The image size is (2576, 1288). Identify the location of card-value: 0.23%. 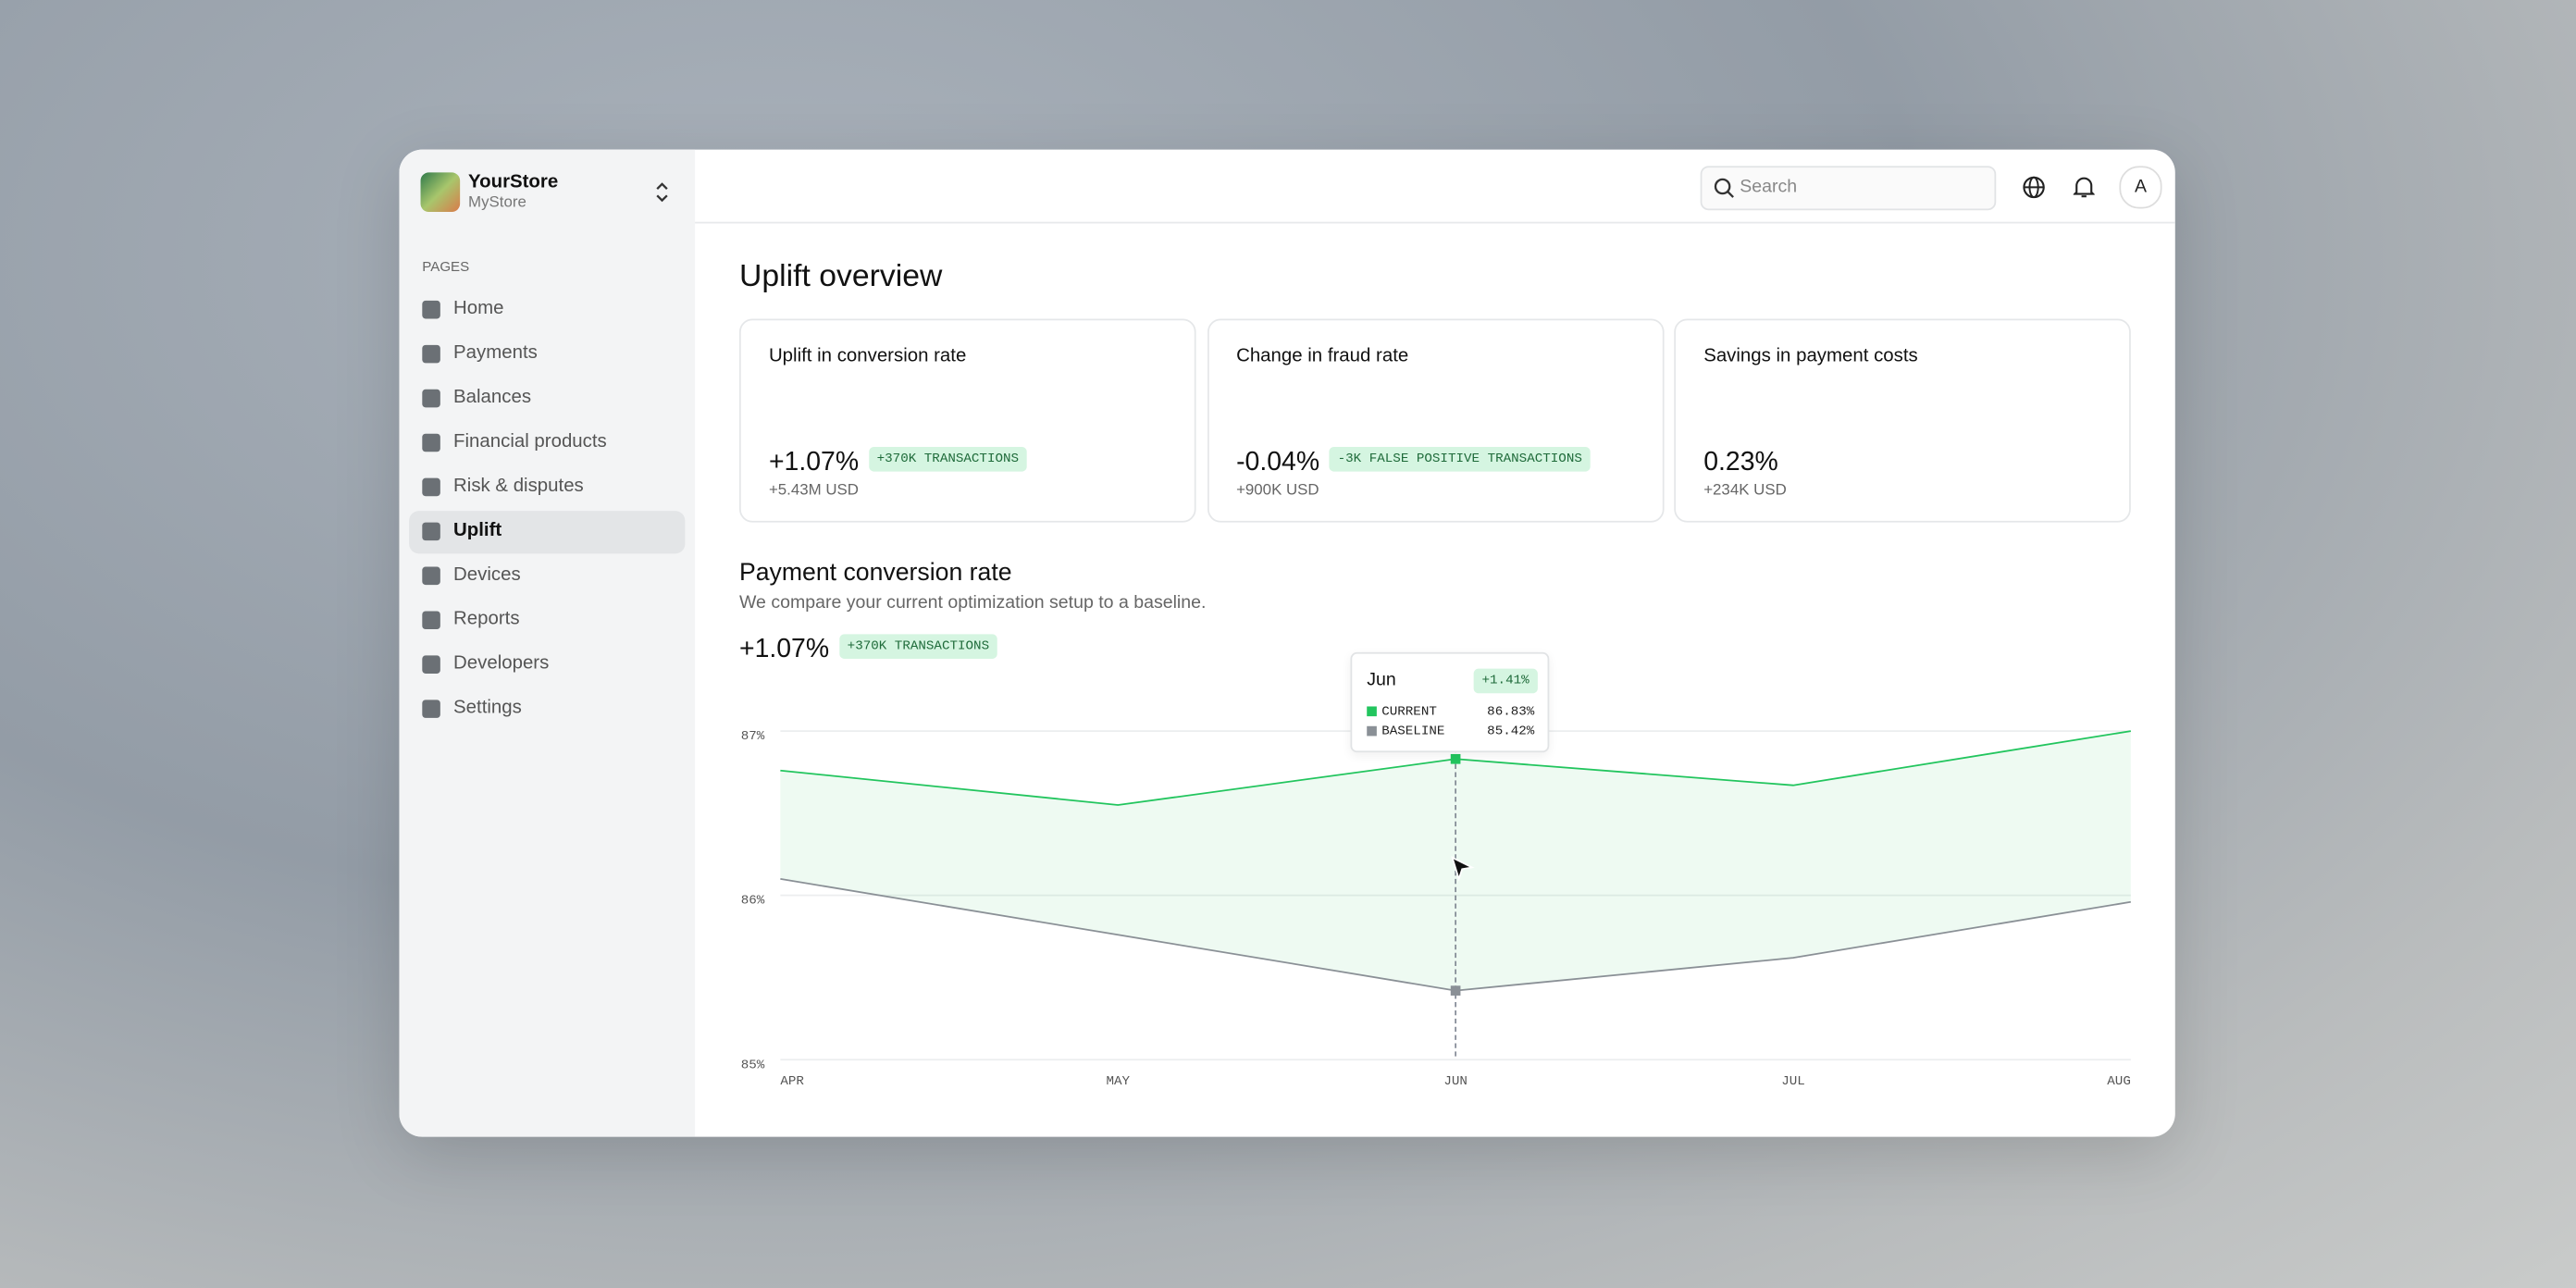
(1740, 462).